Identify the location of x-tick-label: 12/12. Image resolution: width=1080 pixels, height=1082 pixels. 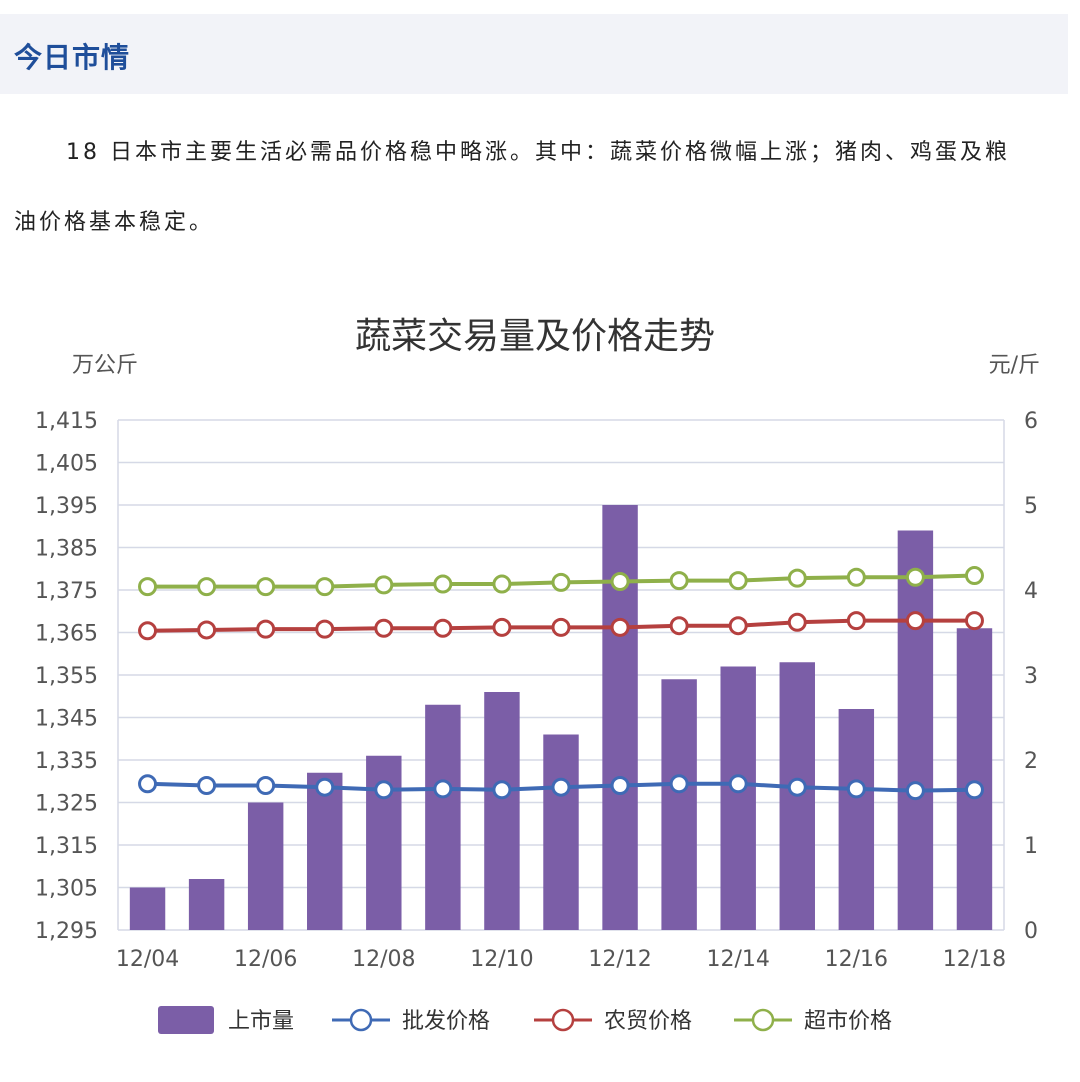
(619, 959).